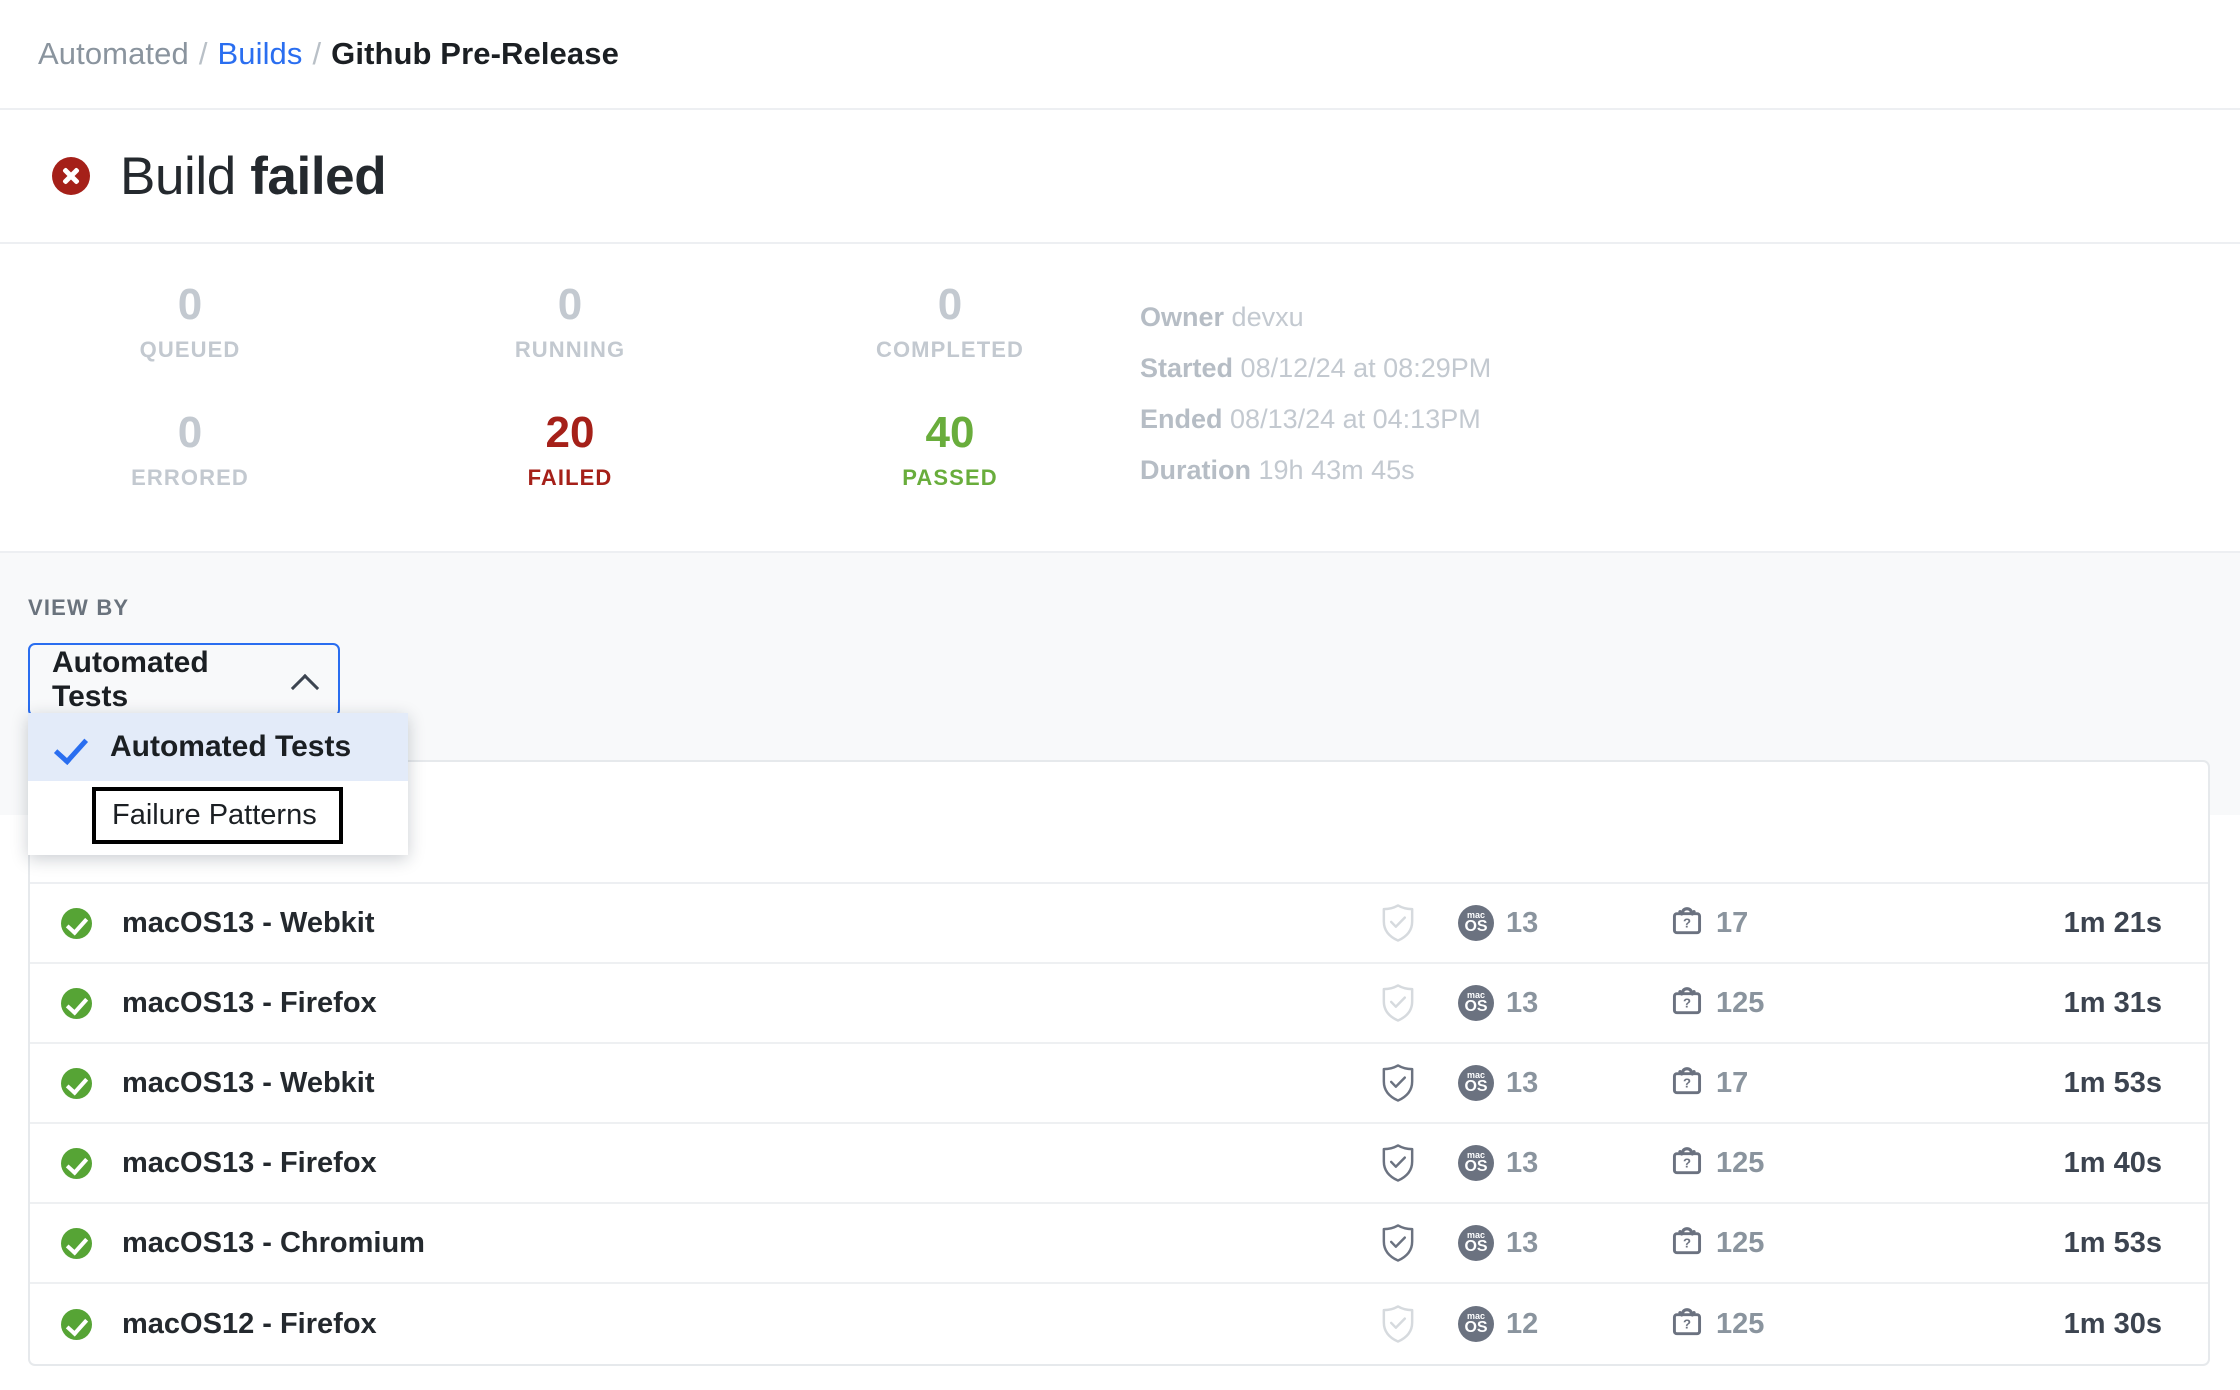  Describe the element at coordinates (2112, 1323) in the screenshot. I see `row-duration: 1m 30s` at that location.